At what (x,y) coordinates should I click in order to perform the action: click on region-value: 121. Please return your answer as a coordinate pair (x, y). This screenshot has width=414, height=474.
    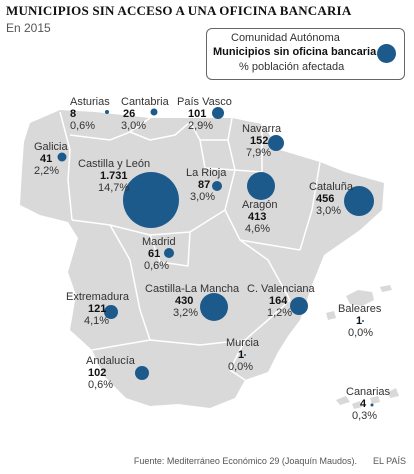
    Looking at the image, I should click on (97, 309).